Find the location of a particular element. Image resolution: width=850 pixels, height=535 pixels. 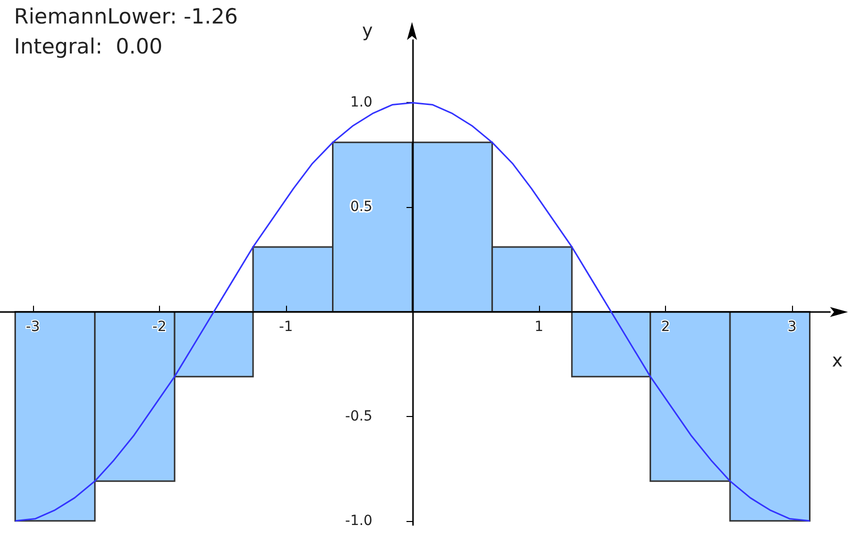

y-tick-label: -1.0 is located at coordinates (358, 520).